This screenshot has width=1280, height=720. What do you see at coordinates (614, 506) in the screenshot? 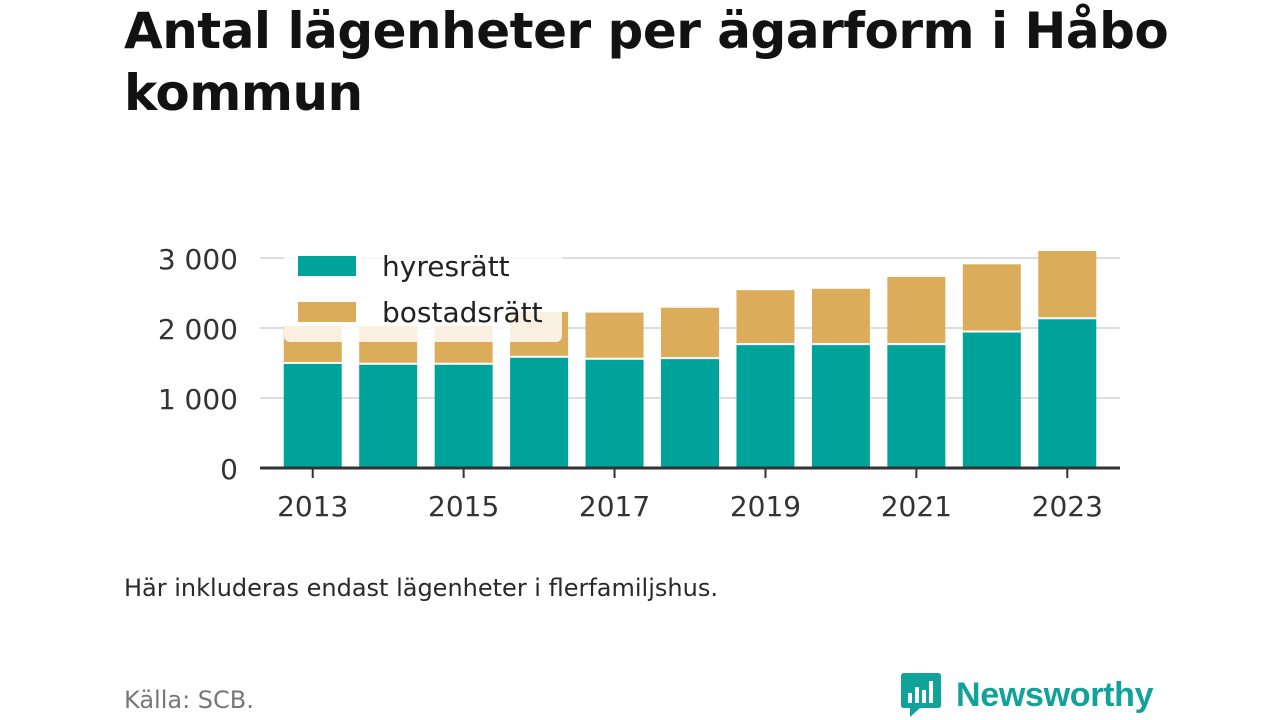
I see `x-tick-label: 2017` at bounding box center [614, 506].